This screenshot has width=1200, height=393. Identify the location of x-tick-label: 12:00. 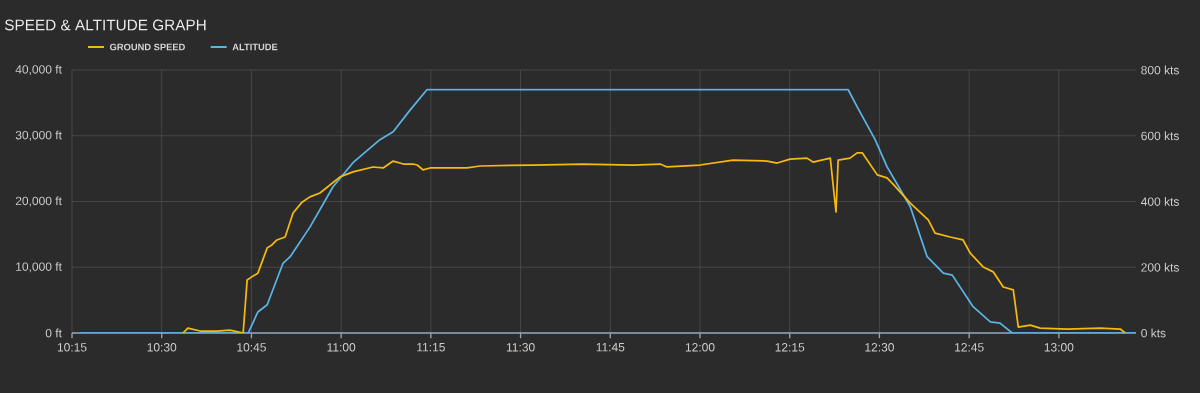
(700, 347).